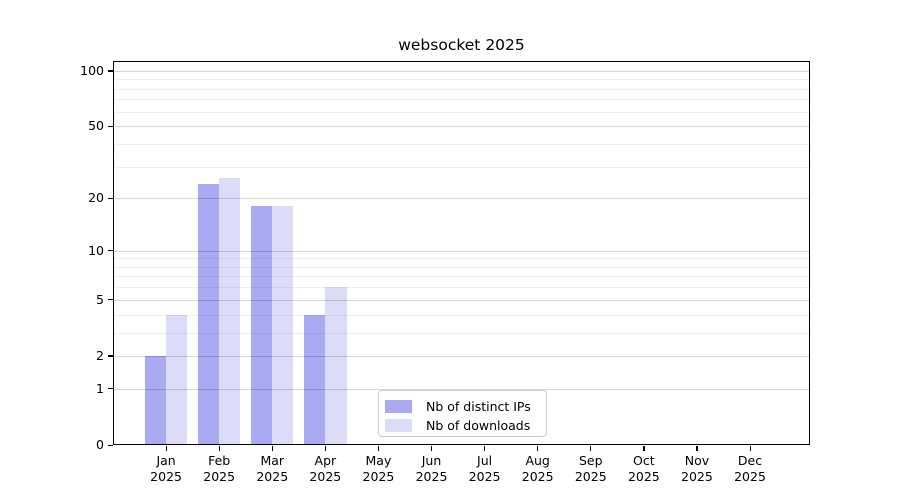 The width and height of the screenshot is (900, 500). Describe the element at coordinates (100, 299) in the screenshot. I see `y-tick-label: 5` at that location.